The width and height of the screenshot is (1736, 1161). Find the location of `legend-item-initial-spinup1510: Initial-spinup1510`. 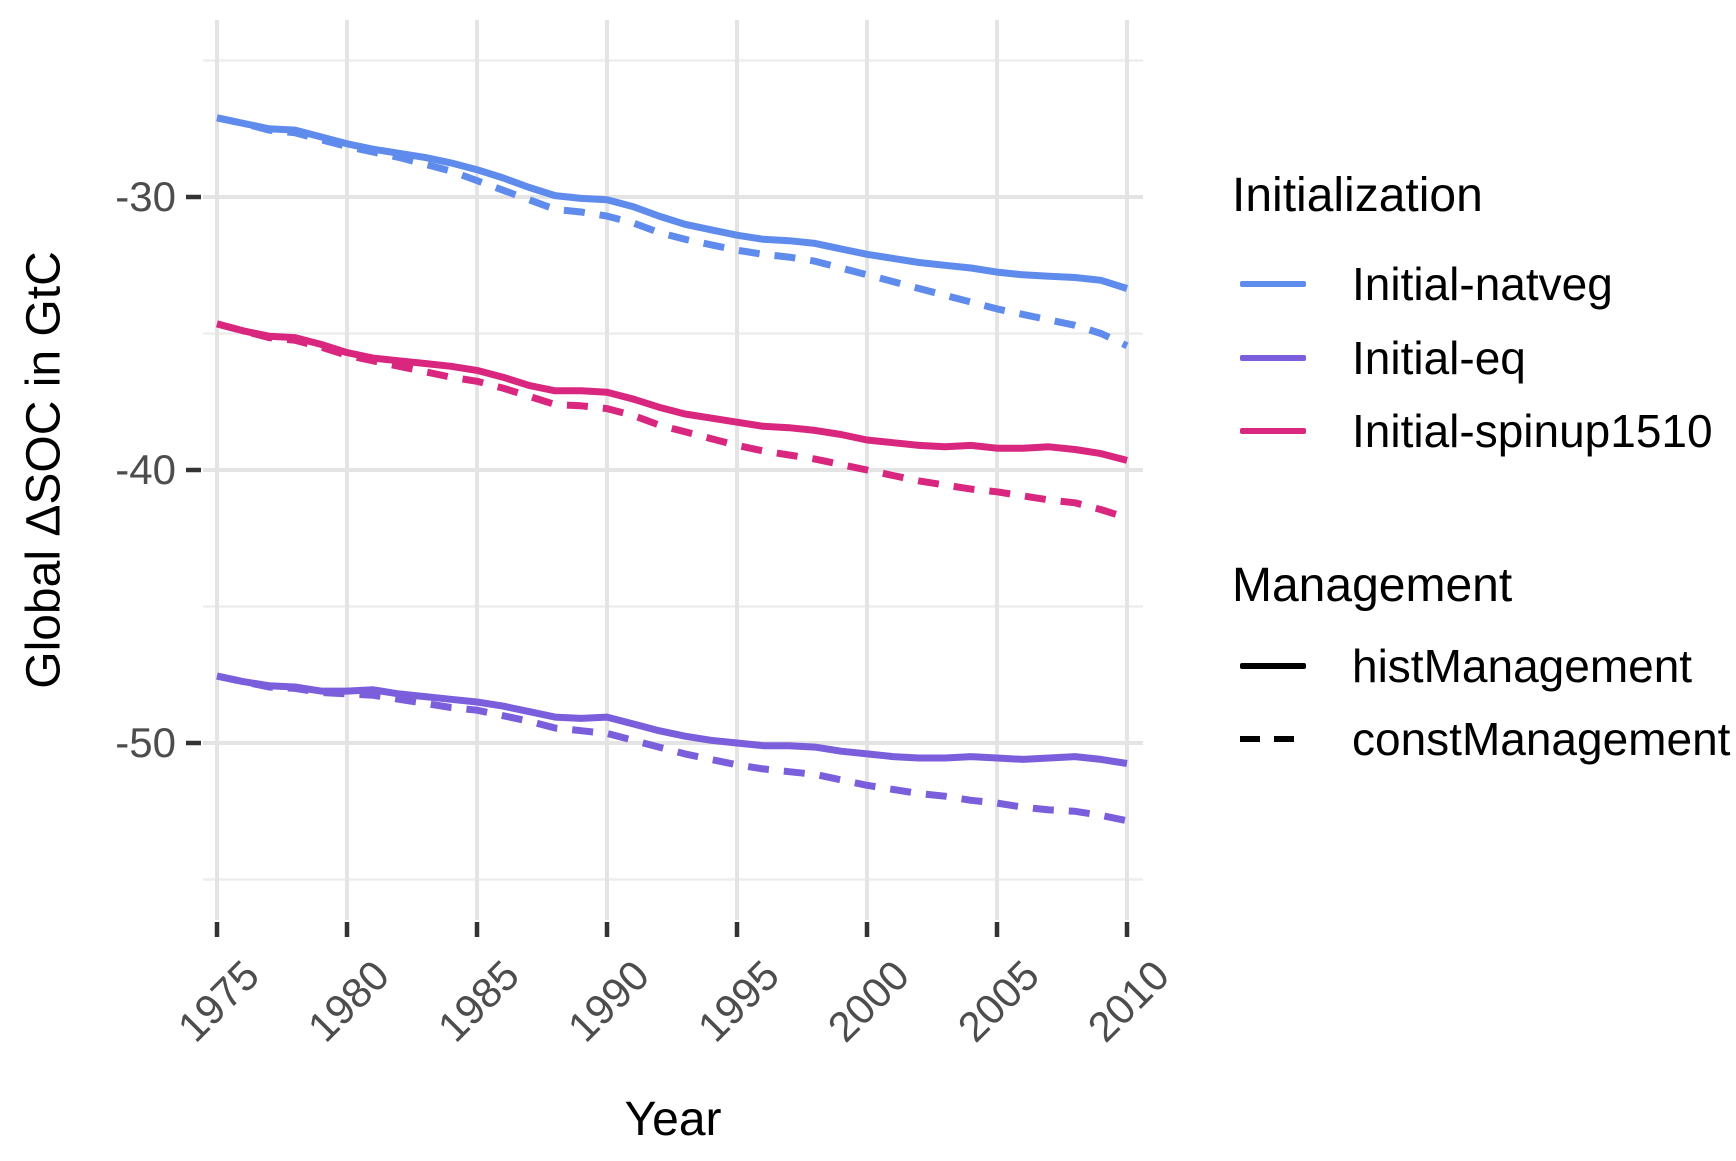

legend-item-initial-spinup1510: Initial-spinup1510 is located at coordinates (1472, 431).